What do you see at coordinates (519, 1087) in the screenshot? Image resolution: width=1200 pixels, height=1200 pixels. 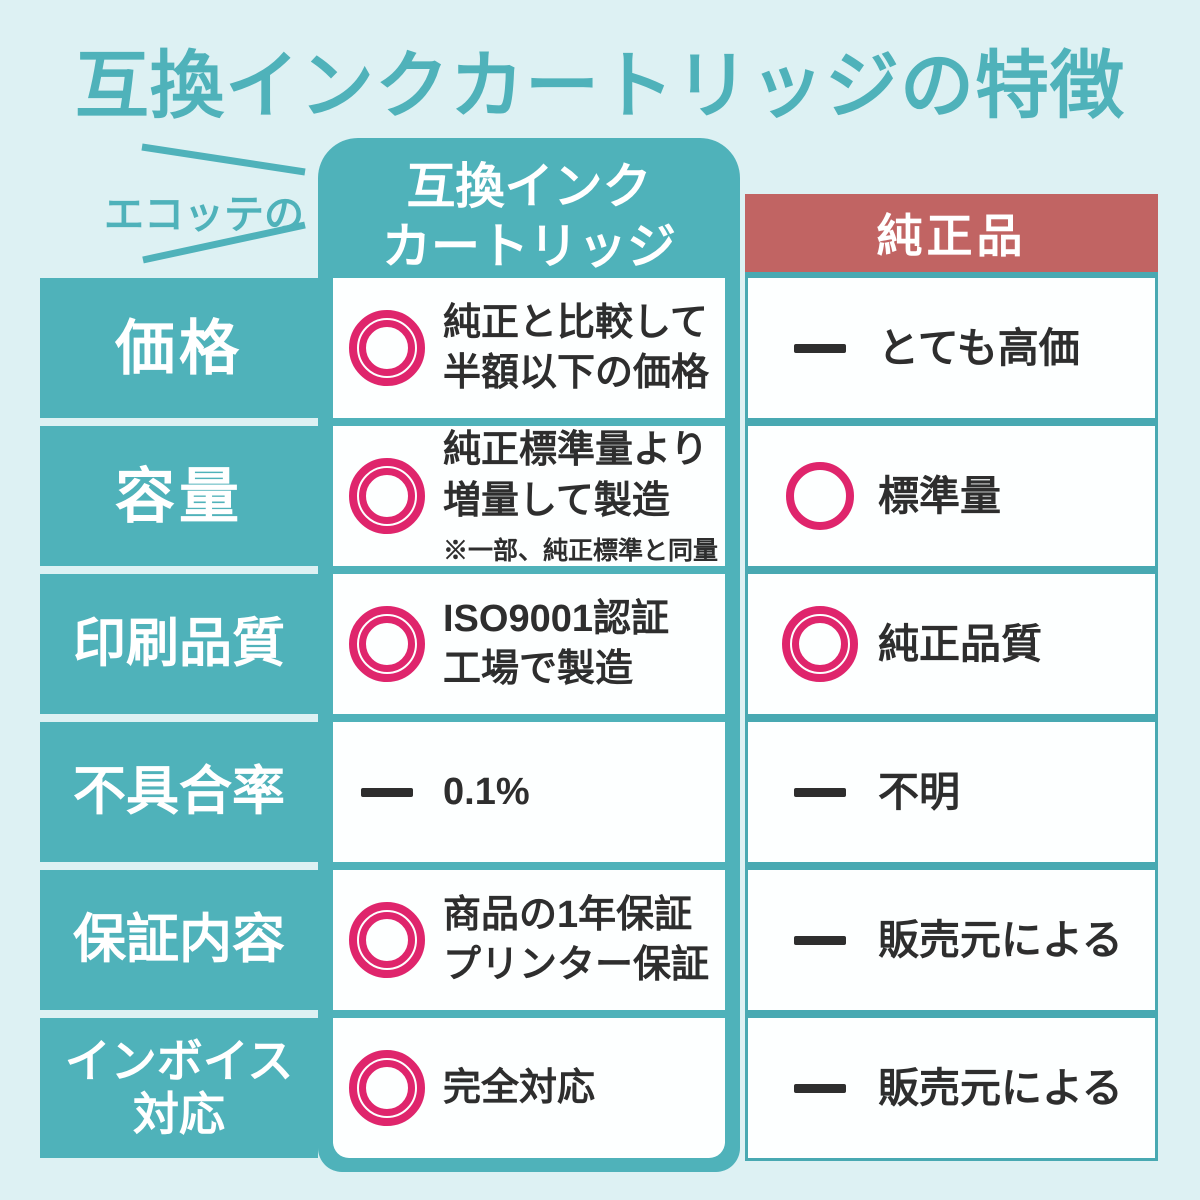 I see `cell-text: 完全対応` at bounding box center [519, 1087].